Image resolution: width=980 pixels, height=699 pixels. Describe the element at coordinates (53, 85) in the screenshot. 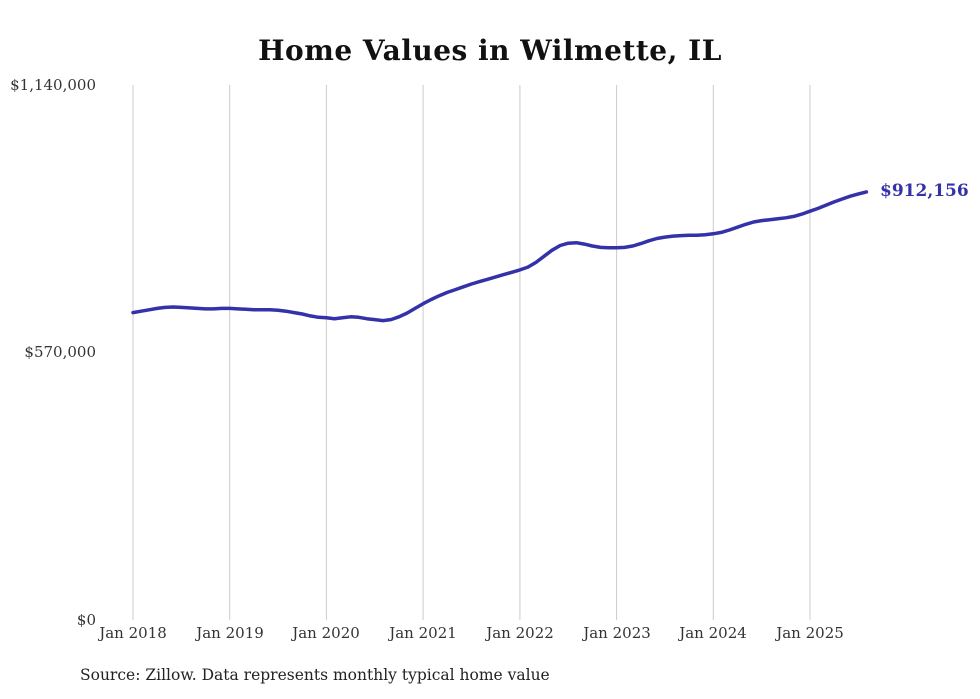

I see `y-tick-1140000: $1,140,000` at that location.